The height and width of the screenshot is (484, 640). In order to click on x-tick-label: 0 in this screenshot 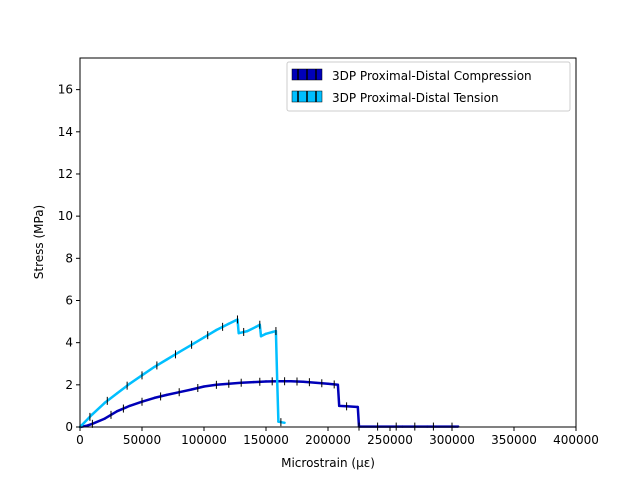, I will do `click(80, 440)`.